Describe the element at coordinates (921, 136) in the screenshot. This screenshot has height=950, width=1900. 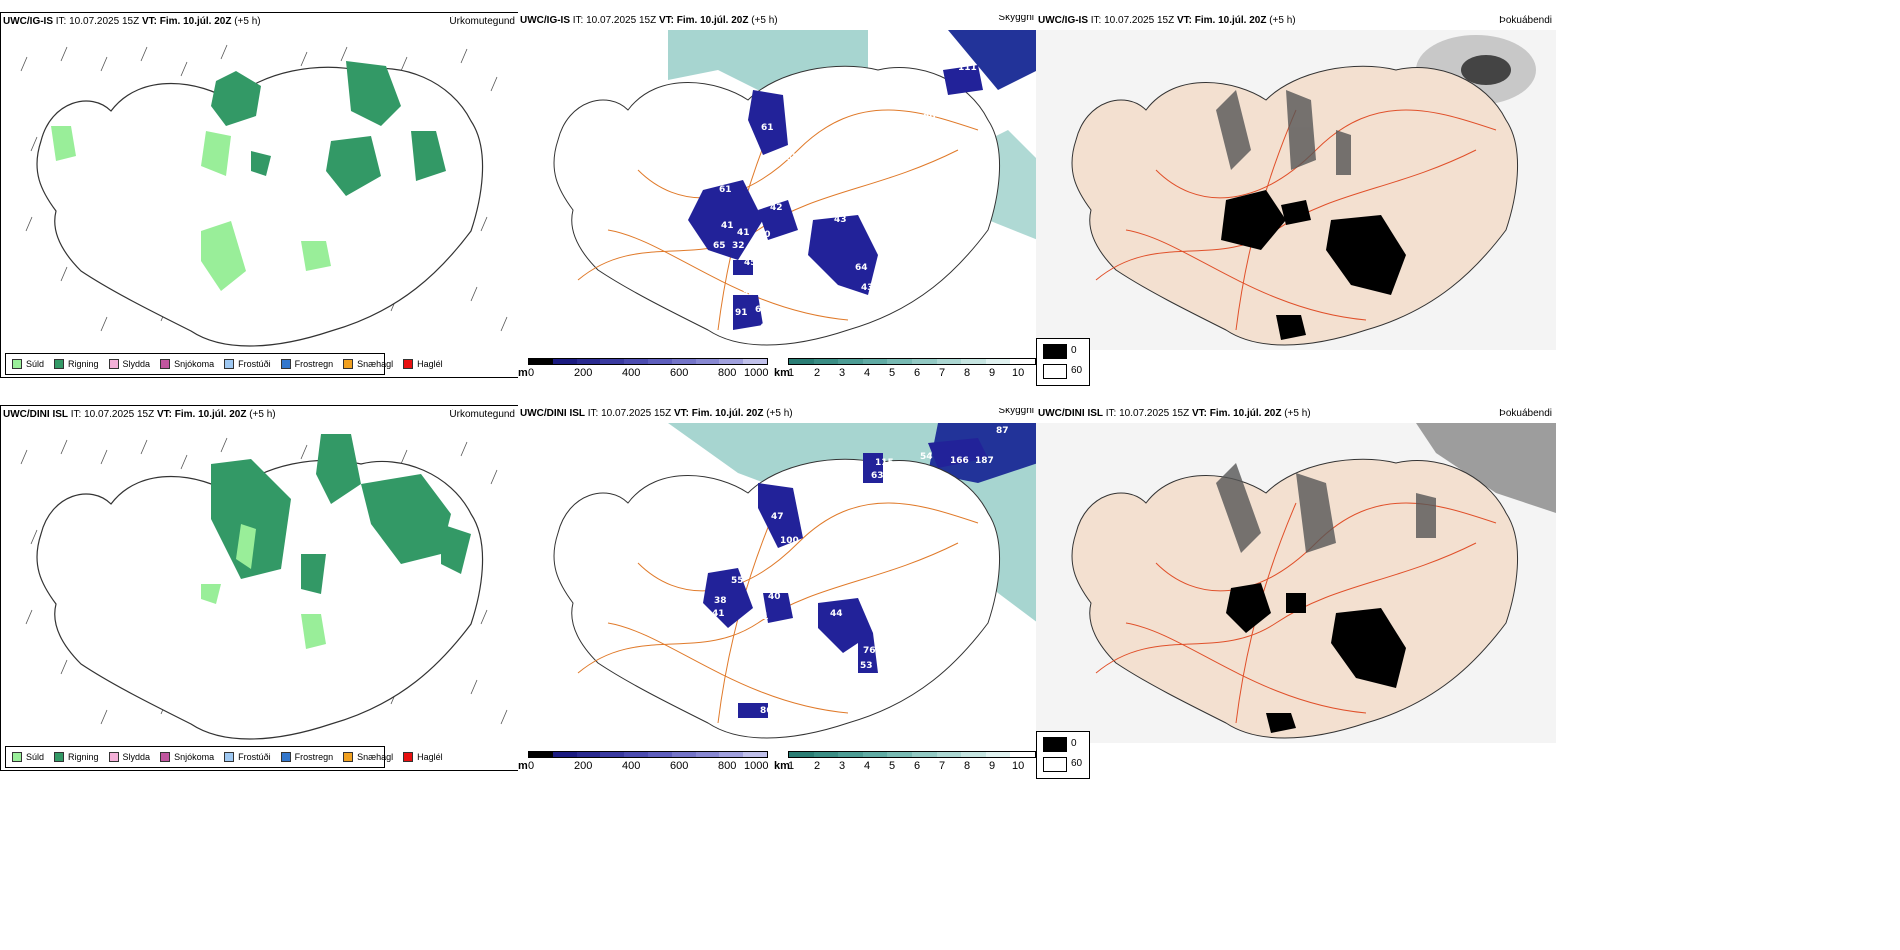
I see `cloud-base-value: 6` at that location.